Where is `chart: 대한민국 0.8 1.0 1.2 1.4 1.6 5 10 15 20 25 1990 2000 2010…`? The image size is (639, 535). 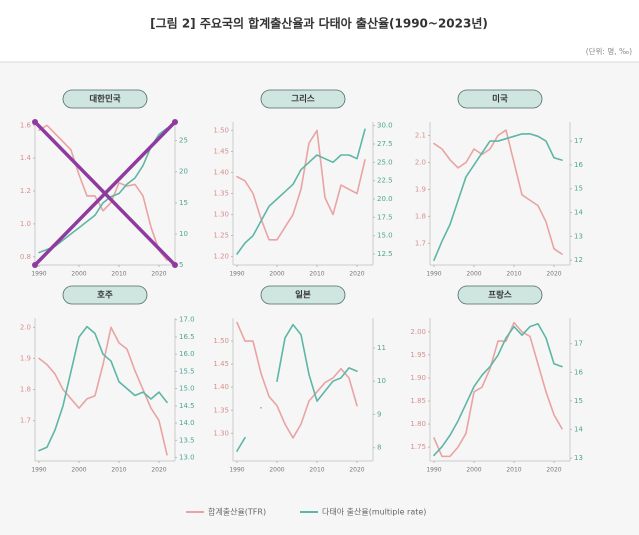
chart: 대한민국 0.8 1.0 1.2 1.4 1.6 5 10 15 20 25 1990 2000 2010… is located at coordinates (104, 183).